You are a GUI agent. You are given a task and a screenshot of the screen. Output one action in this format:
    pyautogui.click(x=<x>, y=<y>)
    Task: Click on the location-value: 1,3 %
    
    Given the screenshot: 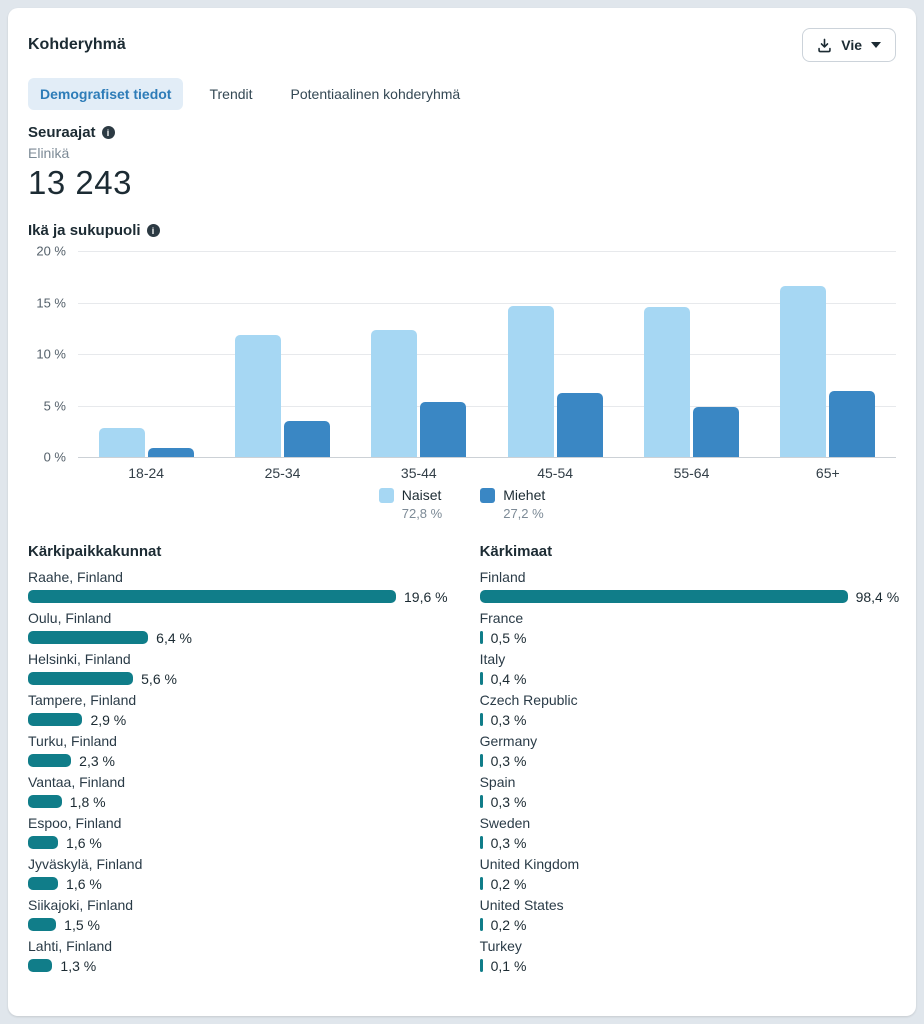 What is the action you would take?
    pyautogui.click(x=78, y=965)
    